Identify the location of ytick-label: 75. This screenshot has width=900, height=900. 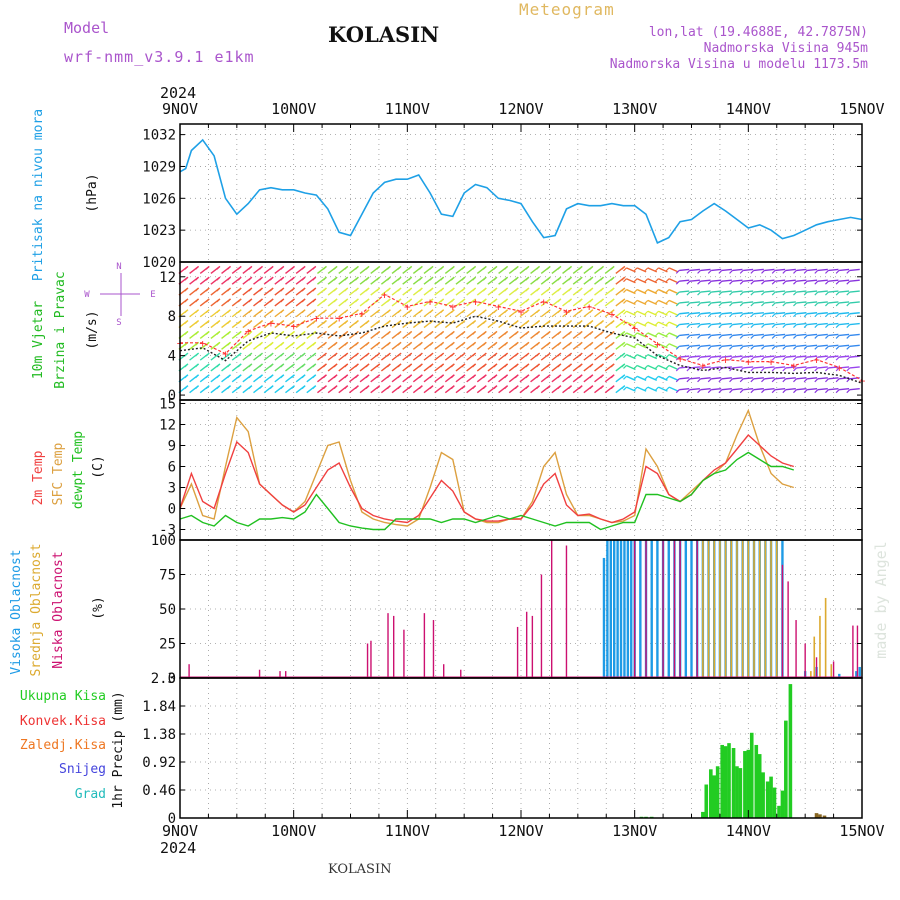
(167, 576).